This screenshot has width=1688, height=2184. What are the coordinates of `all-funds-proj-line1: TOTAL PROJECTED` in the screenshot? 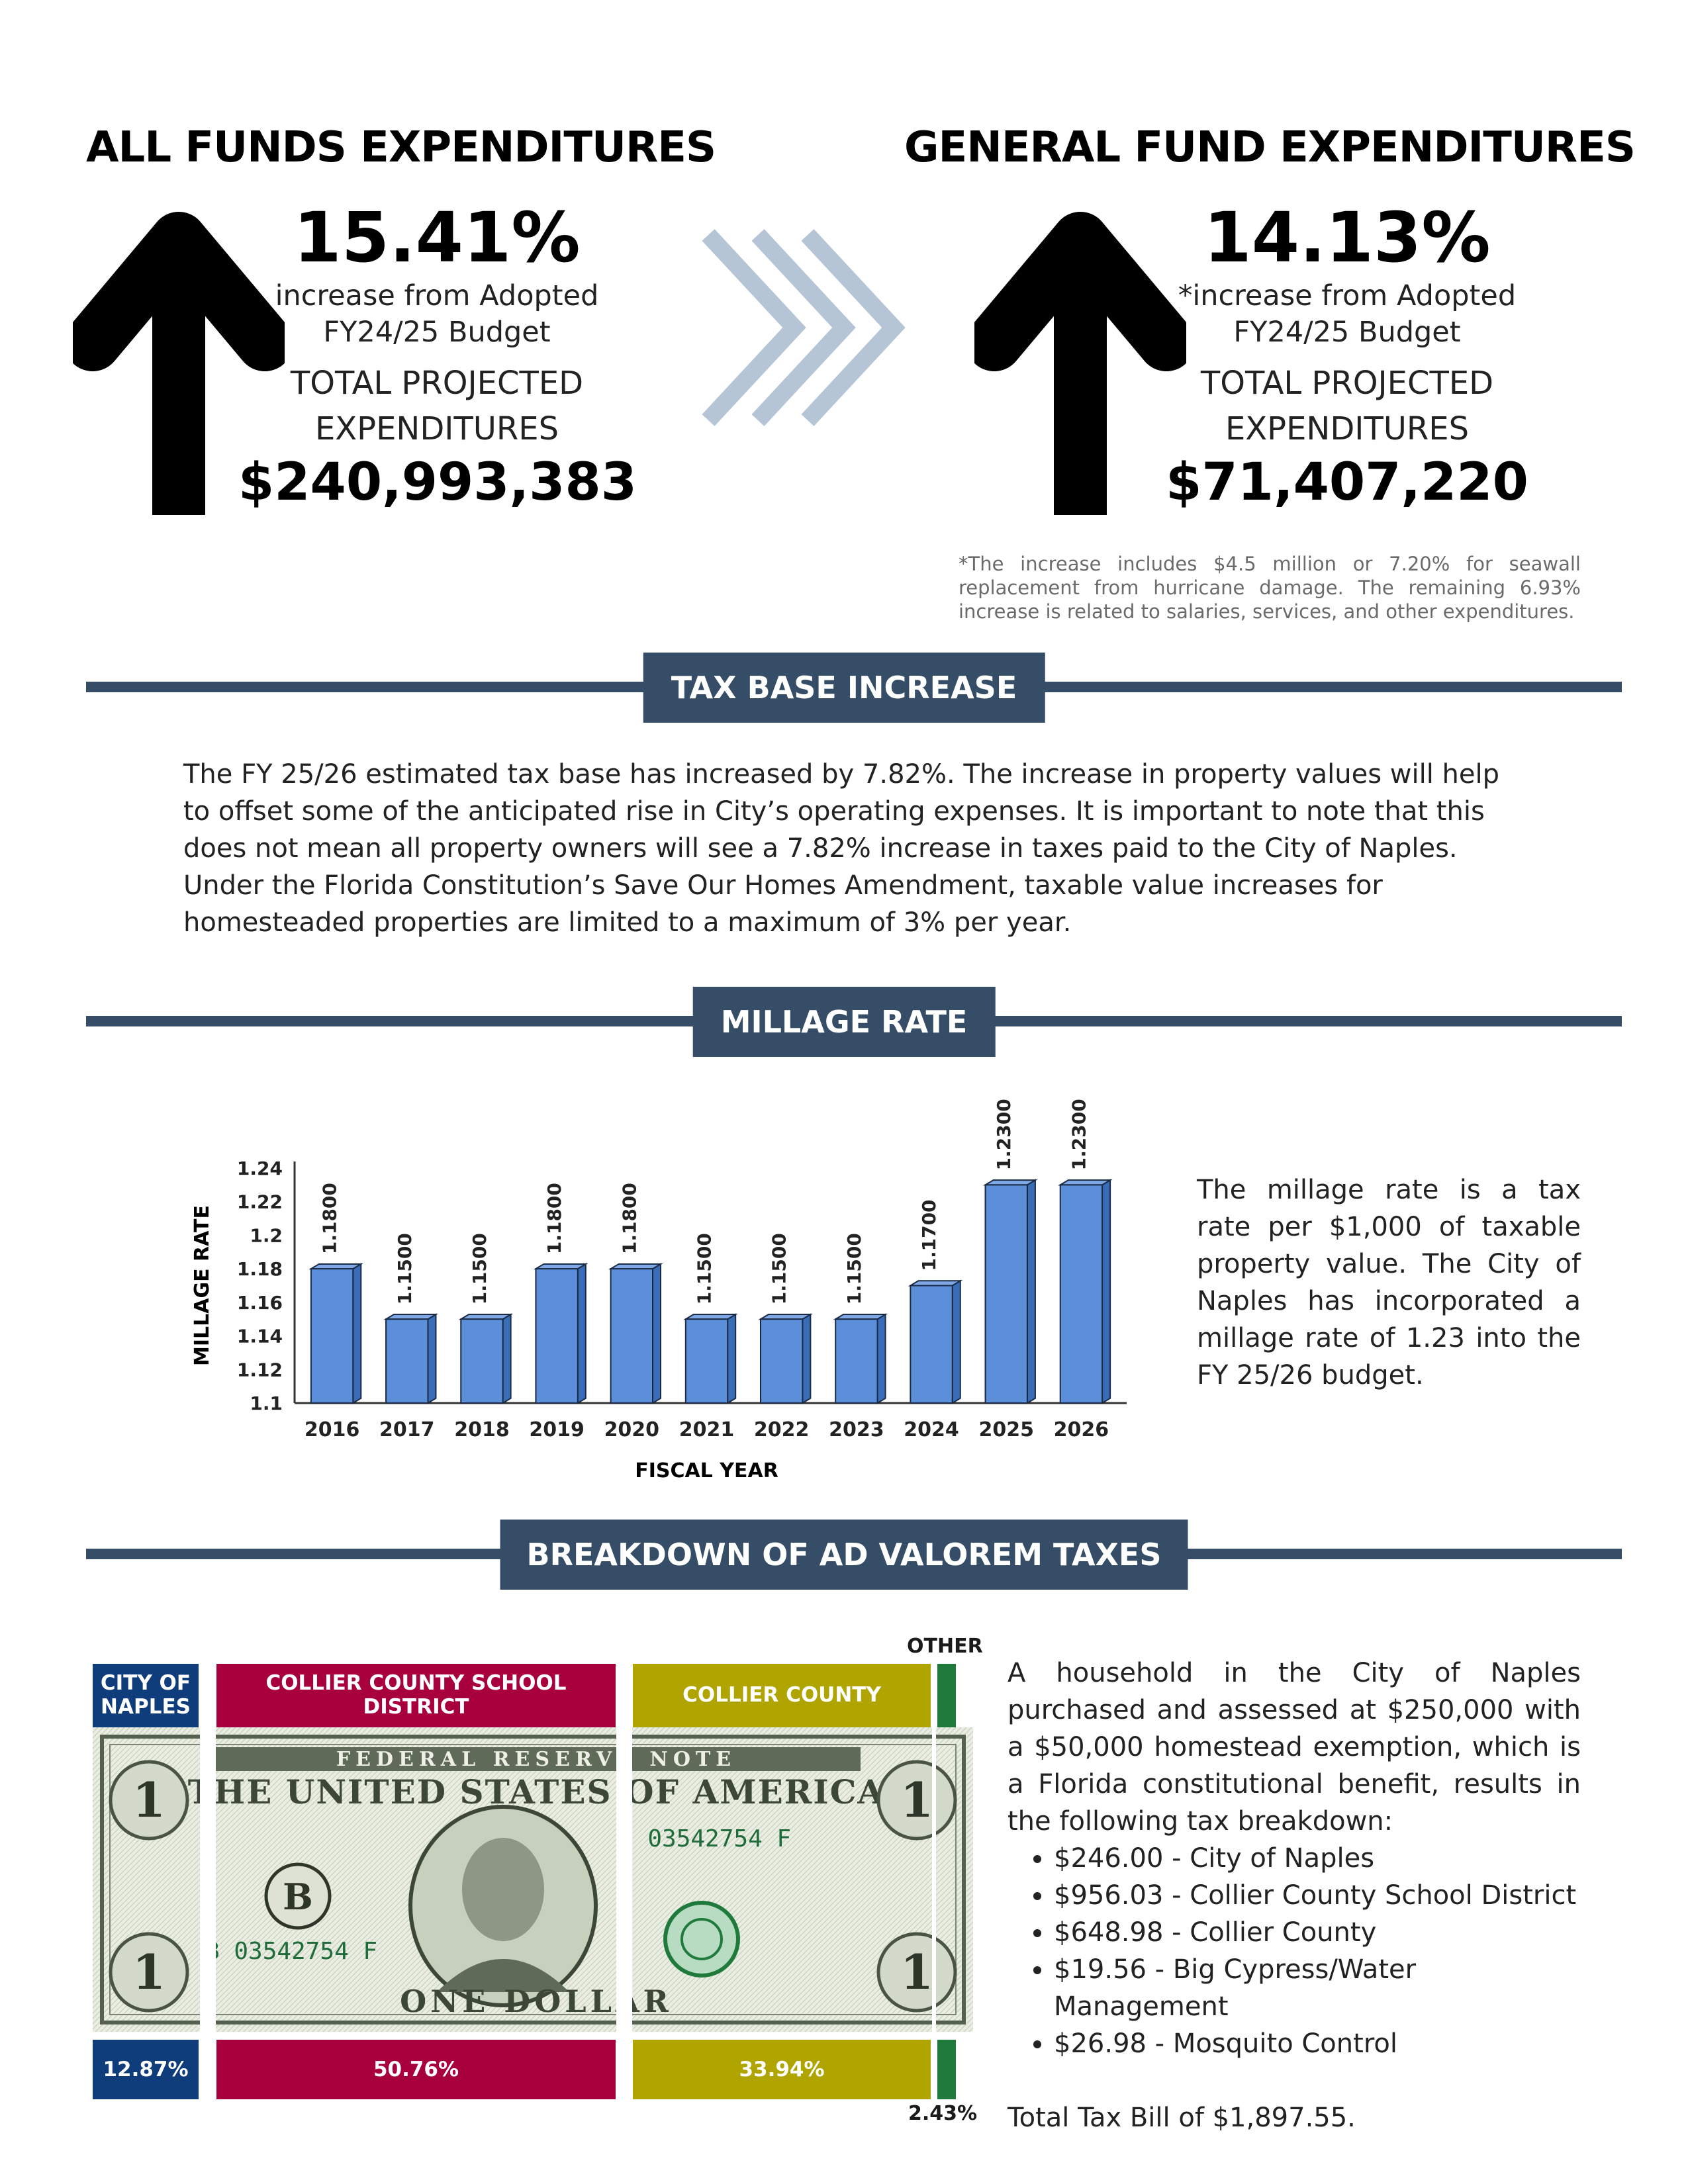 It's located at (437, 383).